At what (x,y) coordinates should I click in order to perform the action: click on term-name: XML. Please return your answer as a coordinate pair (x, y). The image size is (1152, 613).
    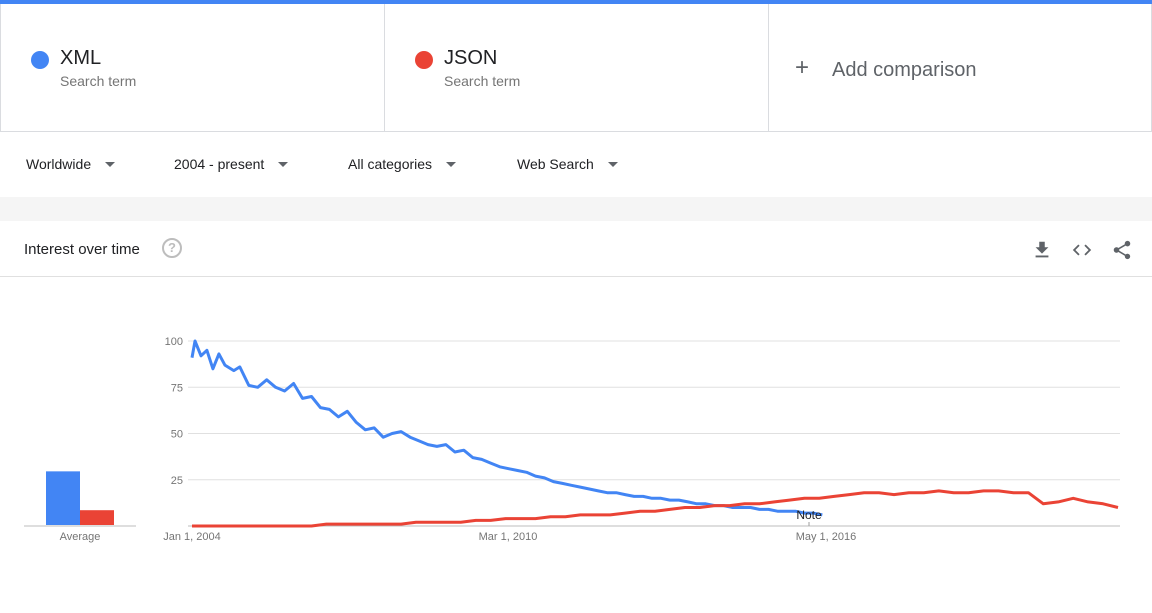
    Looking at the image, I should click on (81, 58).